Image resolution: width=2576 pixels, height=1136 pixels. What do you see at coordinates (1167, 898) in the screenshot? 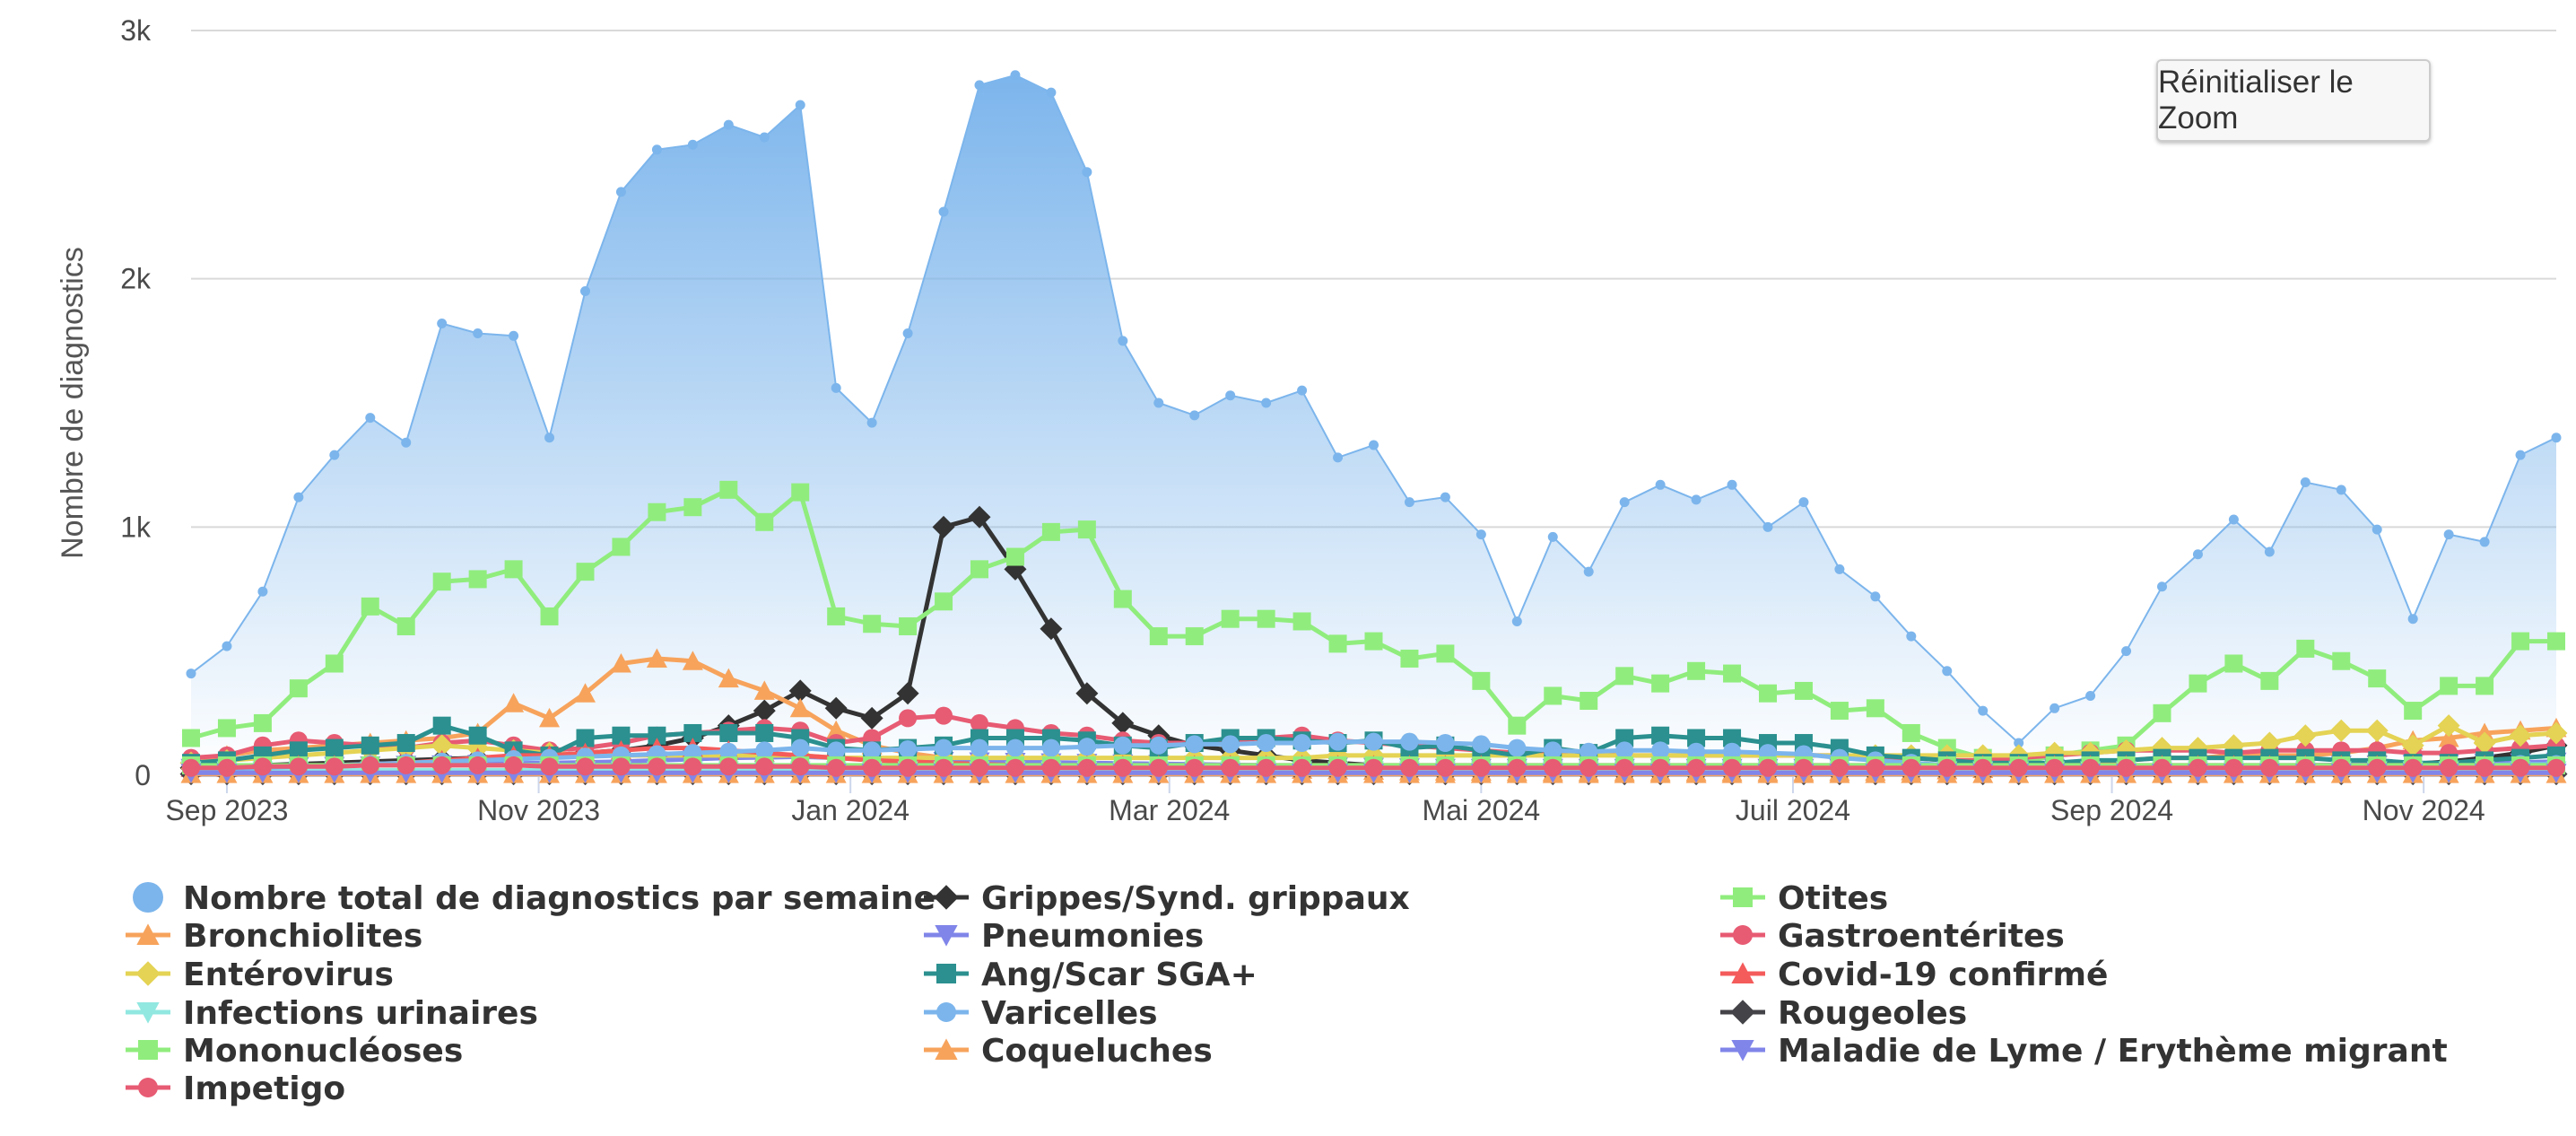
I see `legend-item-grippes-synd-grippaux: Grippes/Synd. grippaux` at bounding box center [1167, 898].